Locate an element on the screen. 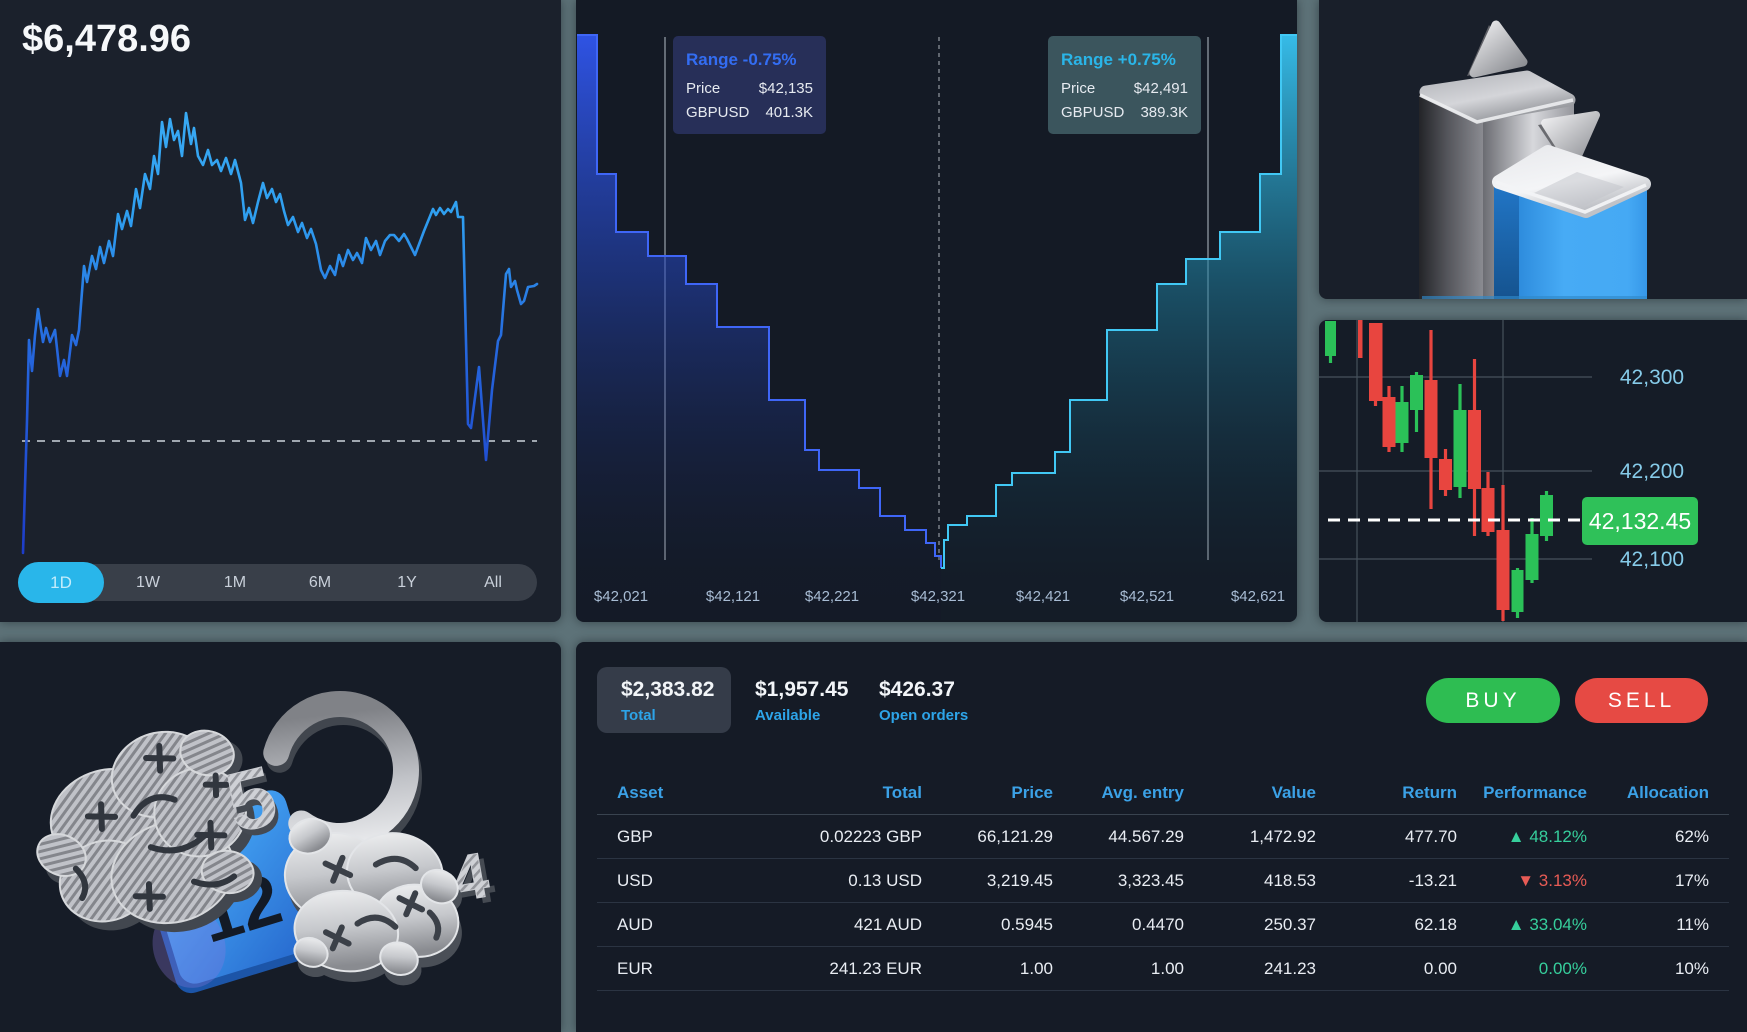 This screenshot has height=1032, width=1747. svg-text: 42,100 is located at coordinates (1652, 559).